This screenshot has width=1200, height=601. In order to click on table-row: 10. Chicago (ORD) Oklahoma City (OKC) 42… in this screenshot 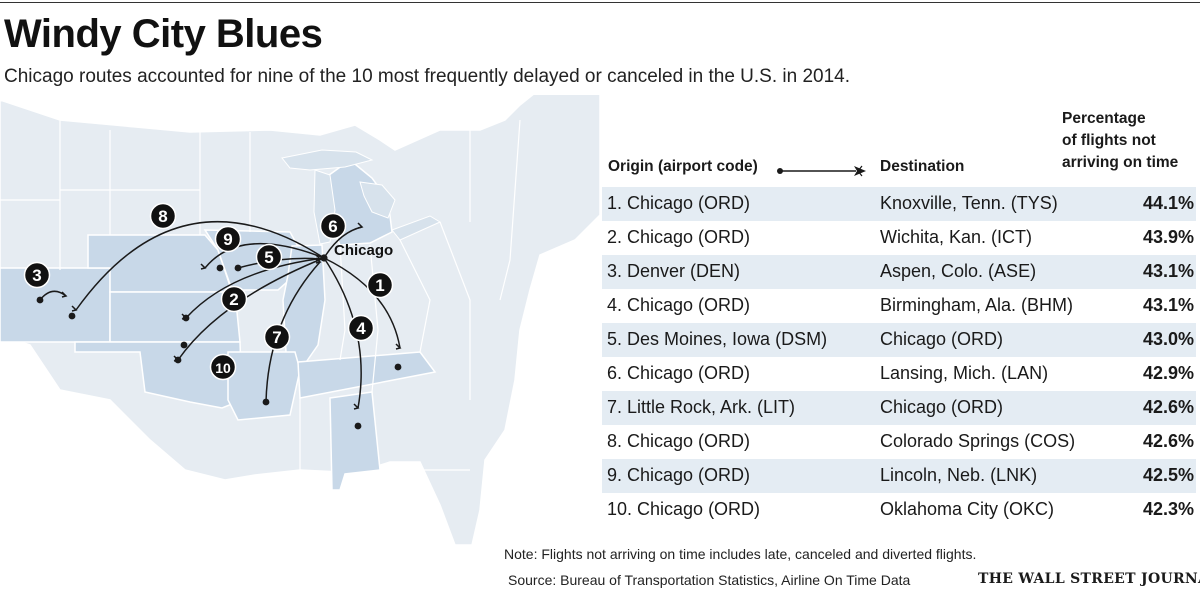, I will do `click(899, 510)`.